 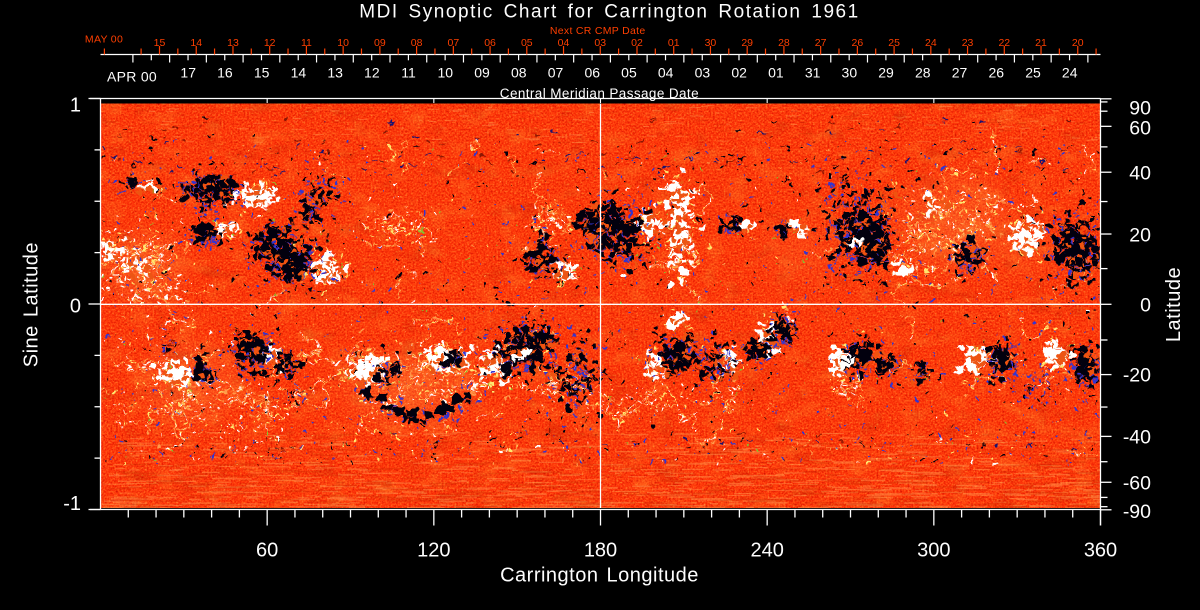 What do you see at coordinates (104, 40) in the screenshot?
I see `svg-text: MAY 00` at bounding box center [104, 40].